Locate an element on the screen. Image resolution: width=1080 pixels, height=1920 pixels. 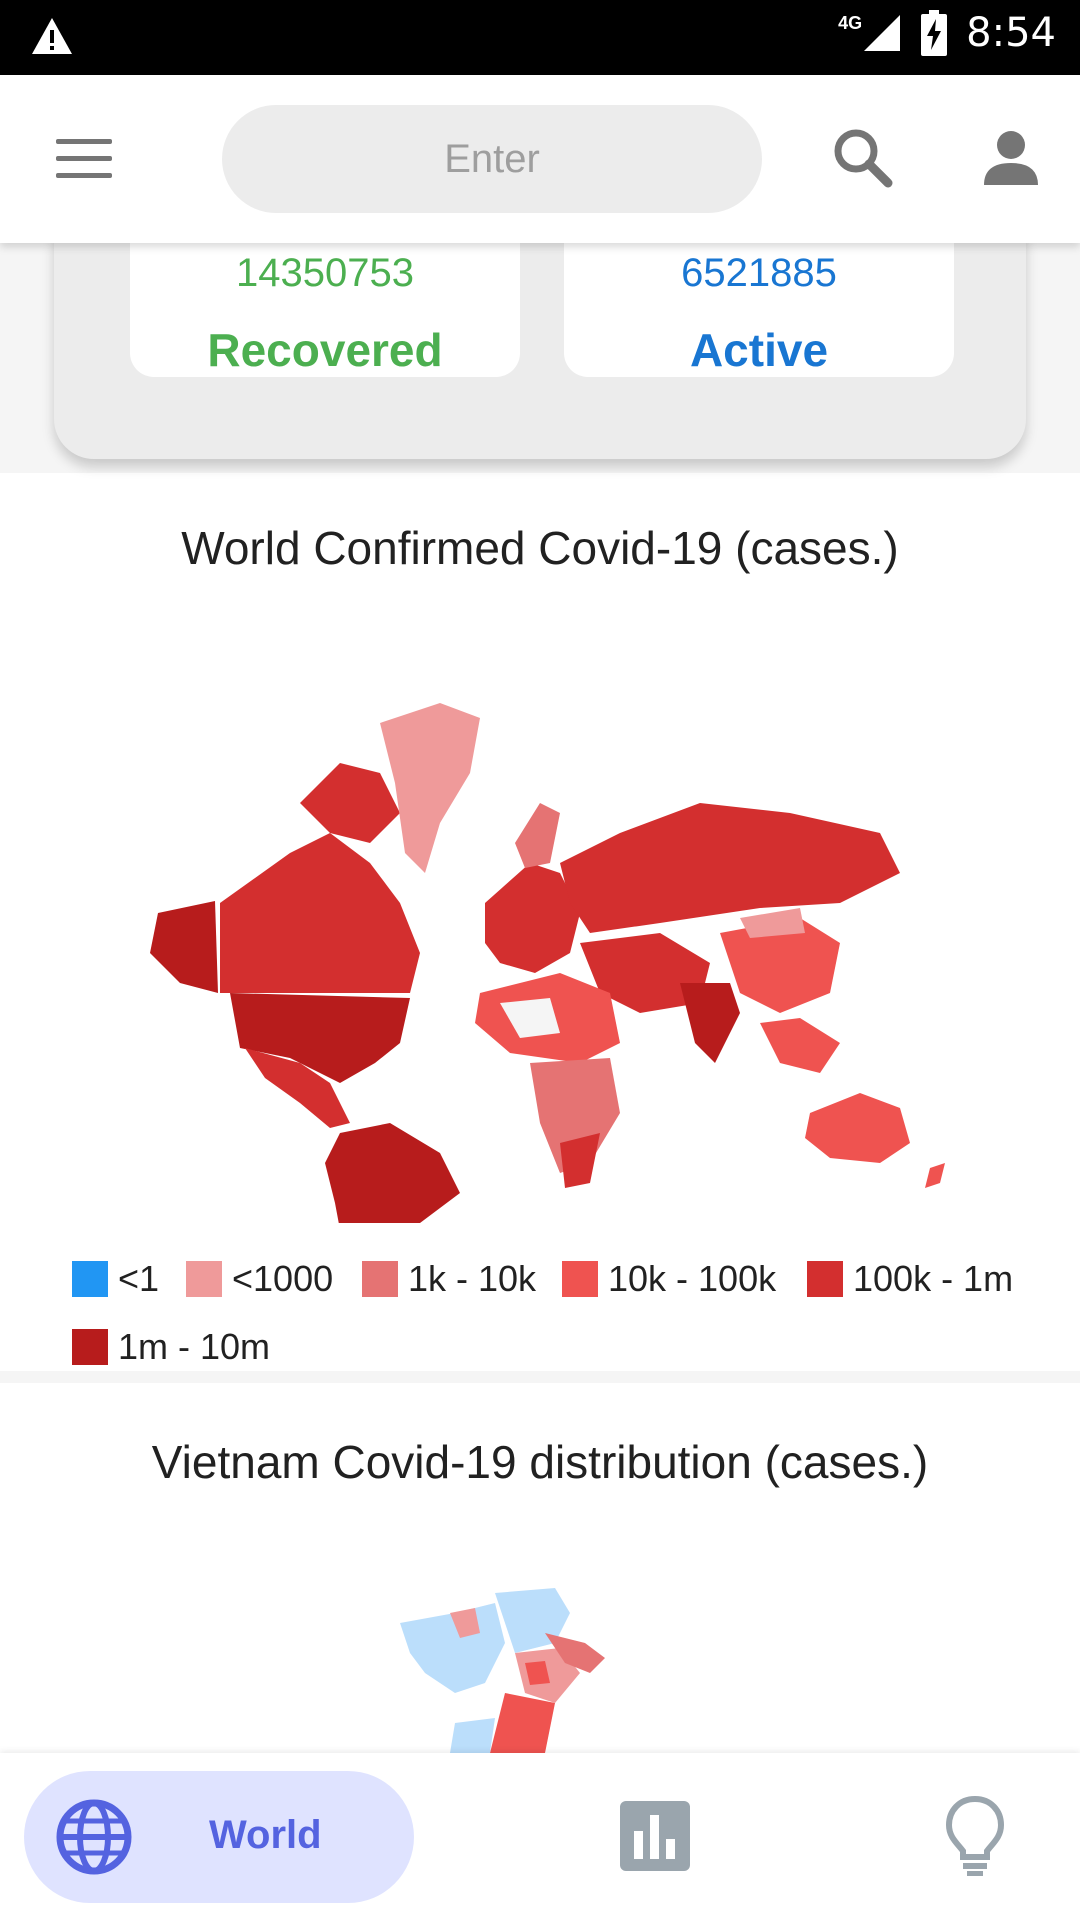
stats-section: 14350753 Recovered 6521885 Active is located at coordinates (540, 358).